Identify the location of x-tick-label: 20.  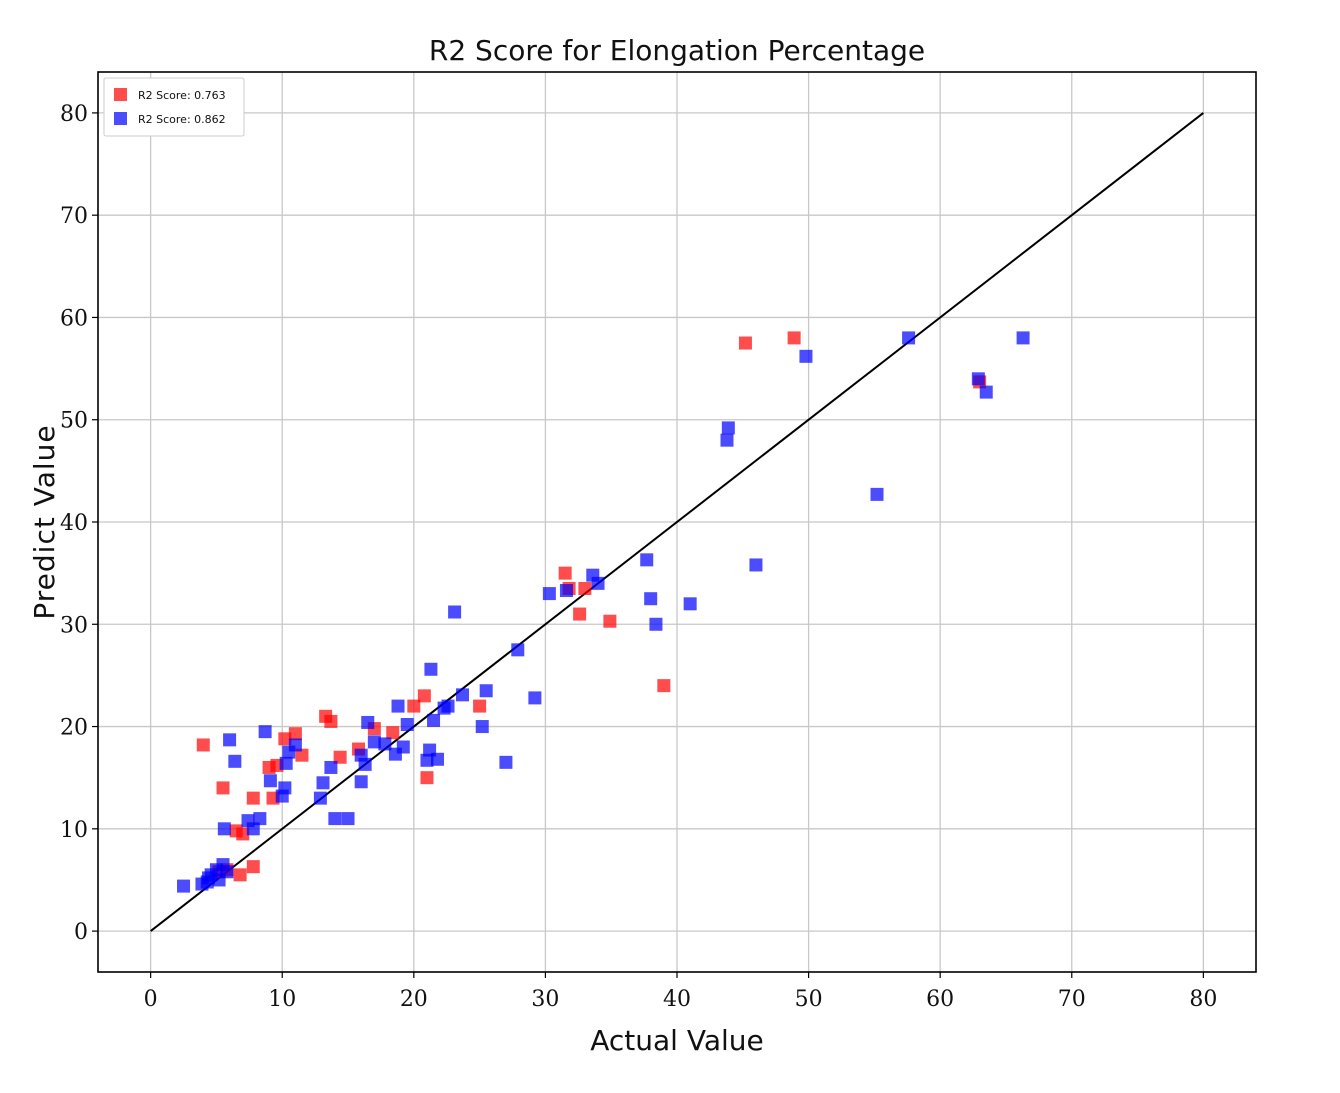
(414, 999).